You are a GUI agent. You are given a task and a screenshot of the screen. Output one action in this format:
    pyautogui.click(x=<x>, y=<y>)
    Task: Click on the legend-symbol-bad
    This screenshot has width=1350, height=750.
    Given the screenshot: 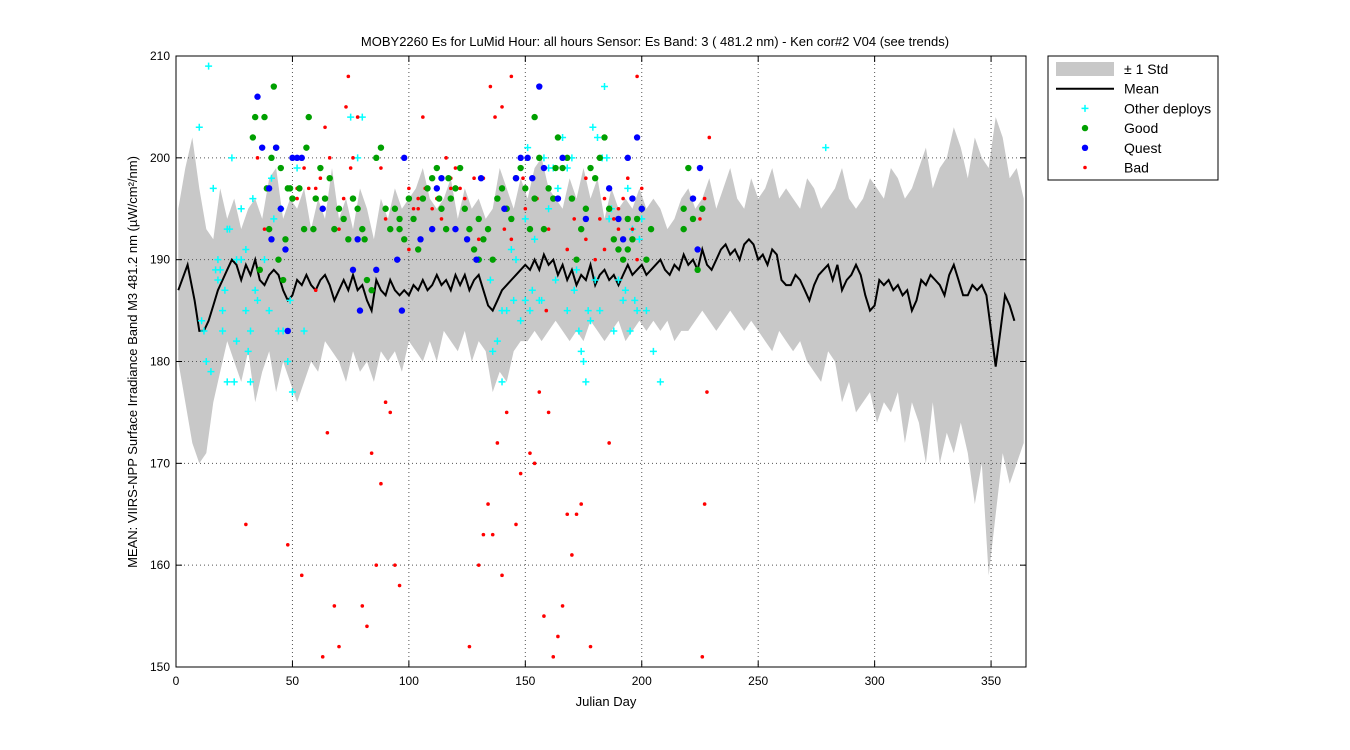 What is the action you would take?
    pyautogui.click(x=1085, y=167)
    